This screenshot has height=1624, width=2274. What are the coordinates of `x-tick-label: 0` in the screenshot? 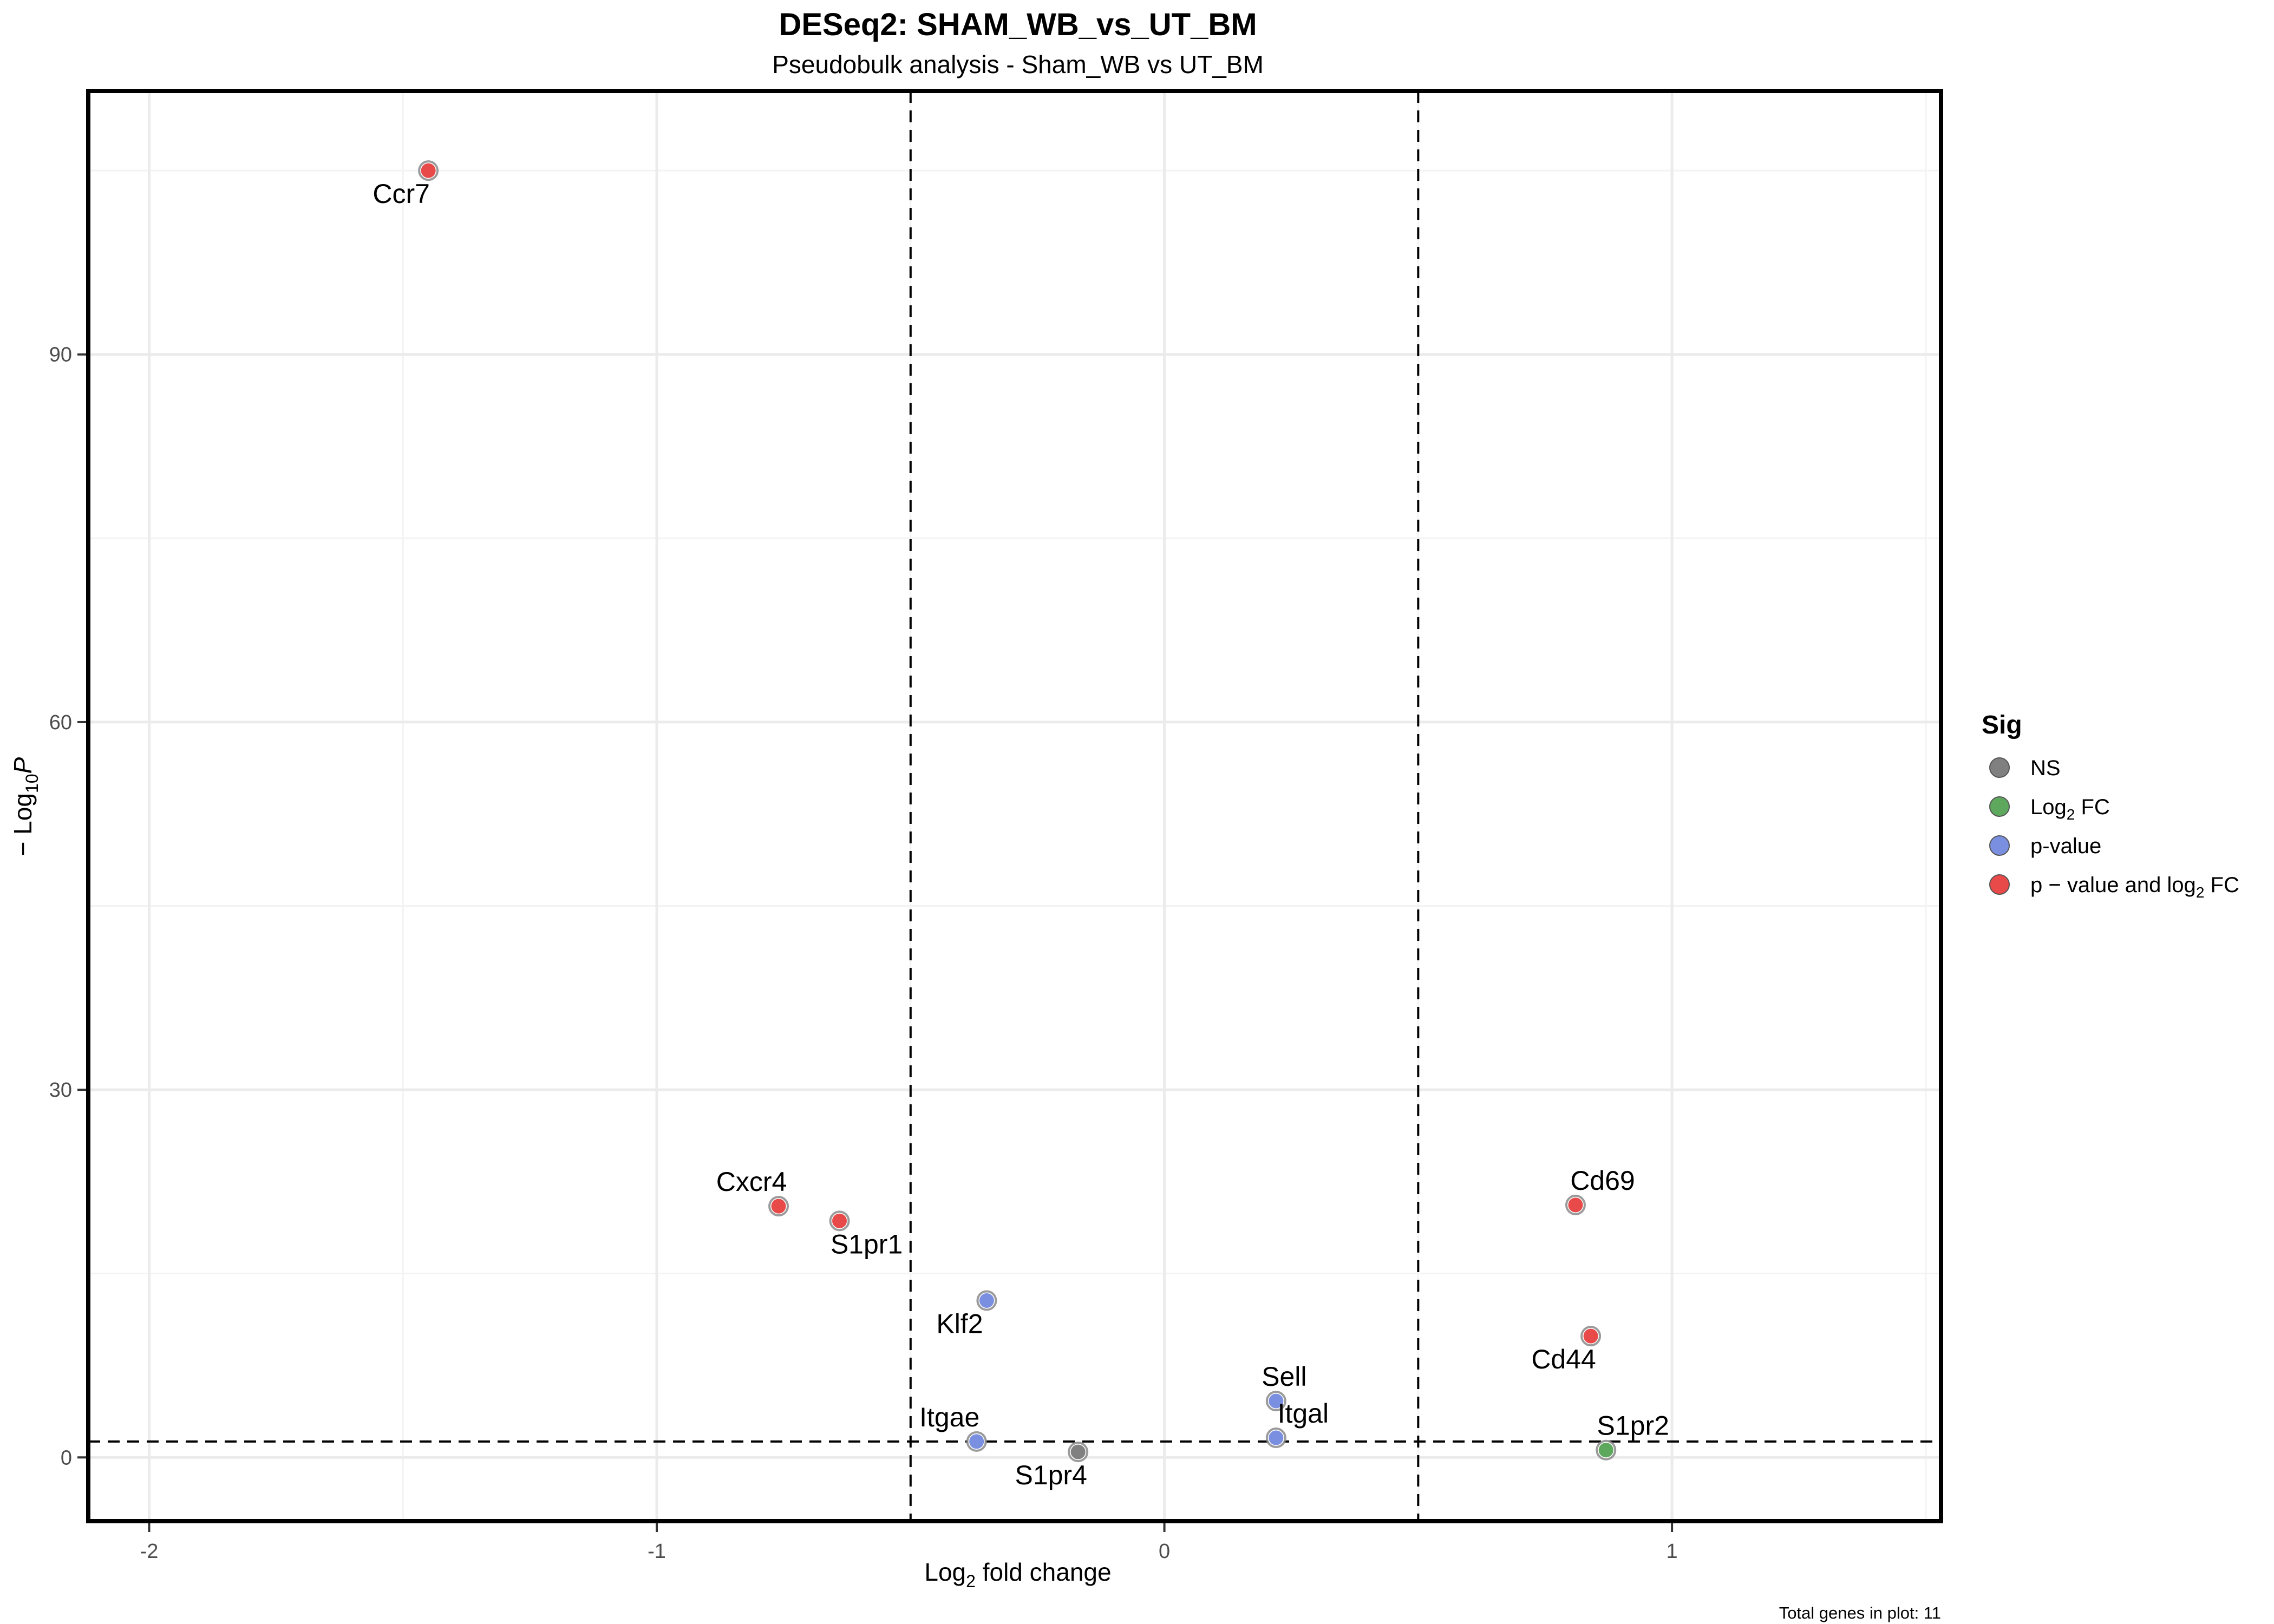 It's located at (1164, 1552).